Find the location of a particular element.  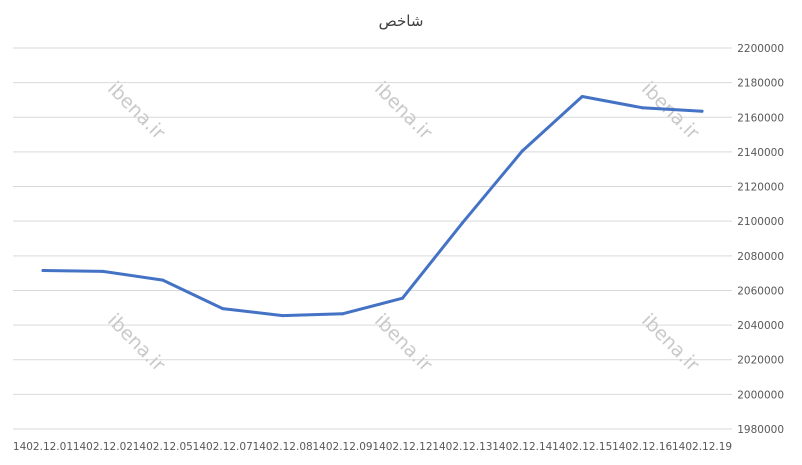

y-tick-label: 2060000 is located at coordinates (760, 291).